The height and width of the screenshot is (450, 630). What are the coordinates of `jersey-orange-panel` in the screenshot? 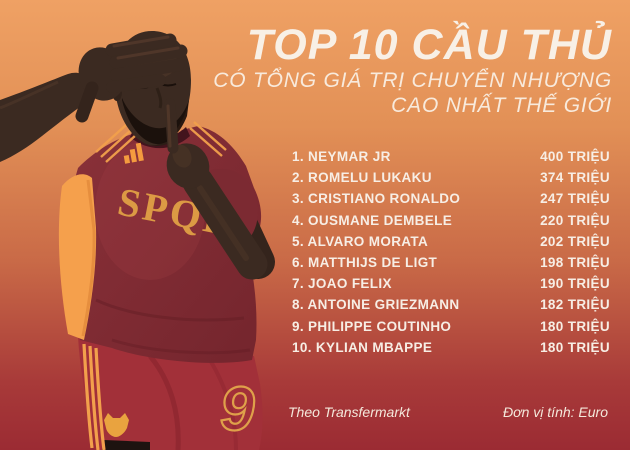 It's located at (77, 257).